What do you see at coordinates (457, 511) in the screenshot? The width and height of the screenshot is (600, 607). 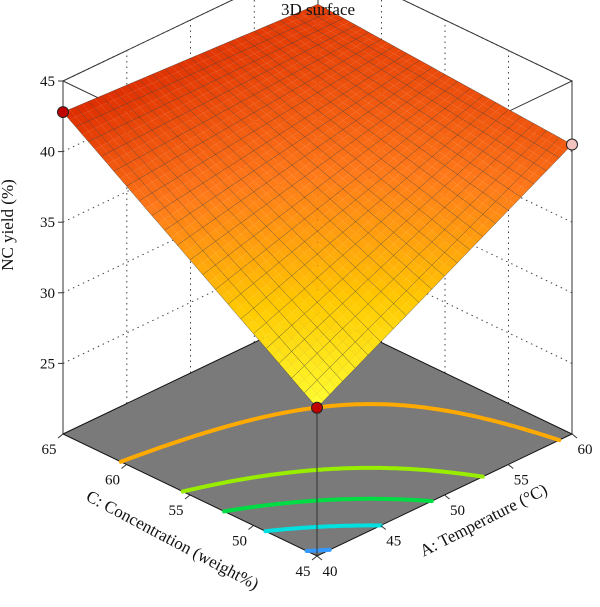 I see `x-tick-label: 50` at bounding box center [457, 511].